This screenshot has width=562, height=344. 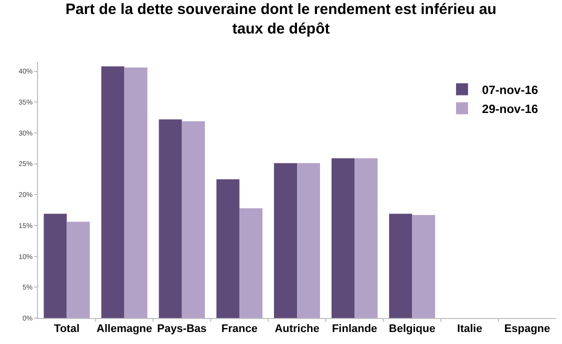 What do you see at coordinates (510, 89) in the screenshot?
I see `legend-label: 07-nov-16` at bounding box center [510, 89].